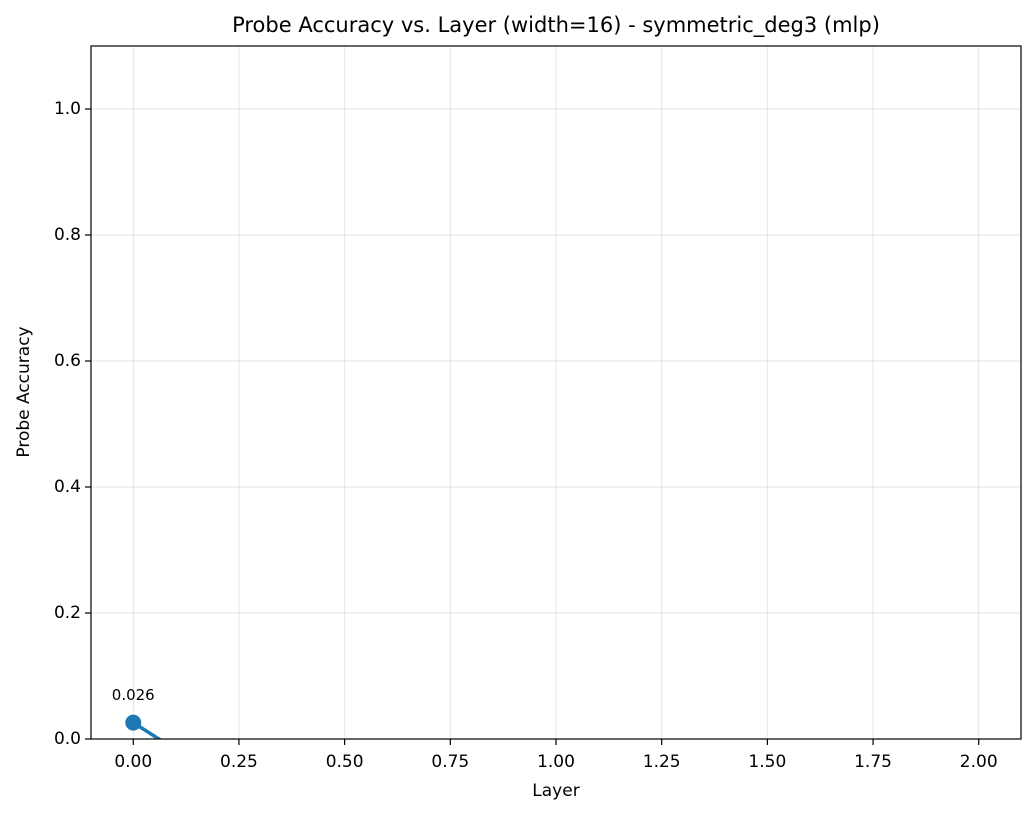  What do you see at coordinates (133, 722) in the screenshot?
I see `point` at bounding box center [133, 722].